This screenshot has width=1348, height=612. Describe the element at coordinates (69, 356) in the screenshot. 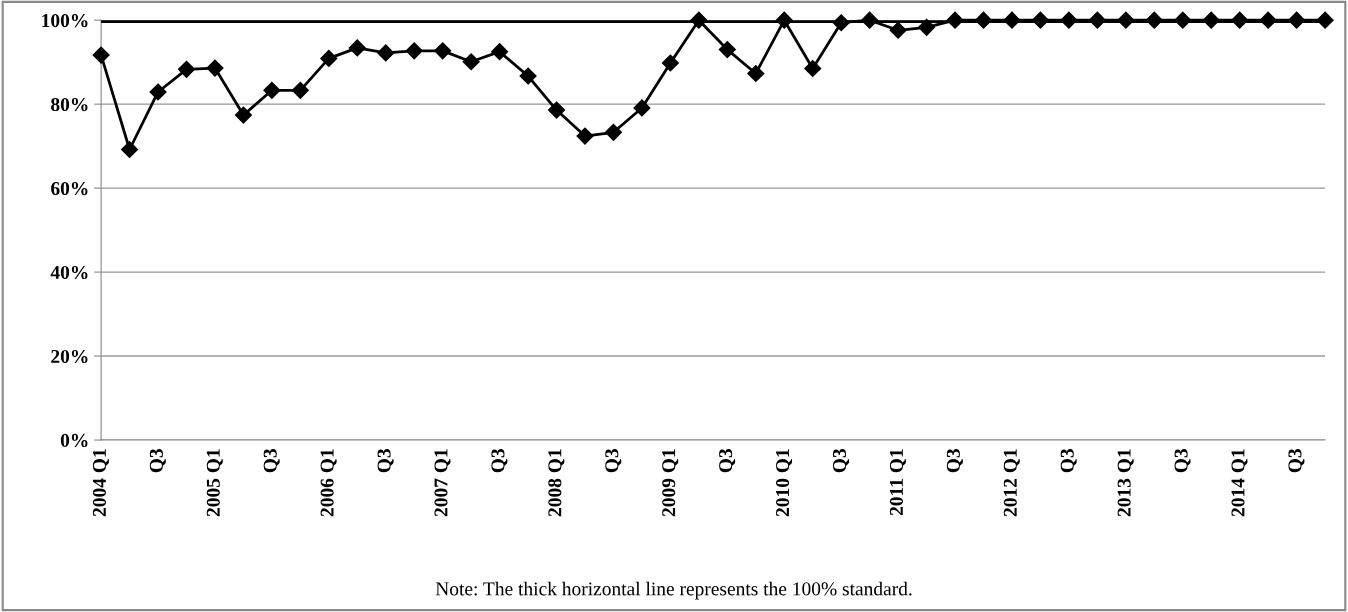

I see `y-tick-label: 20%` at that location.